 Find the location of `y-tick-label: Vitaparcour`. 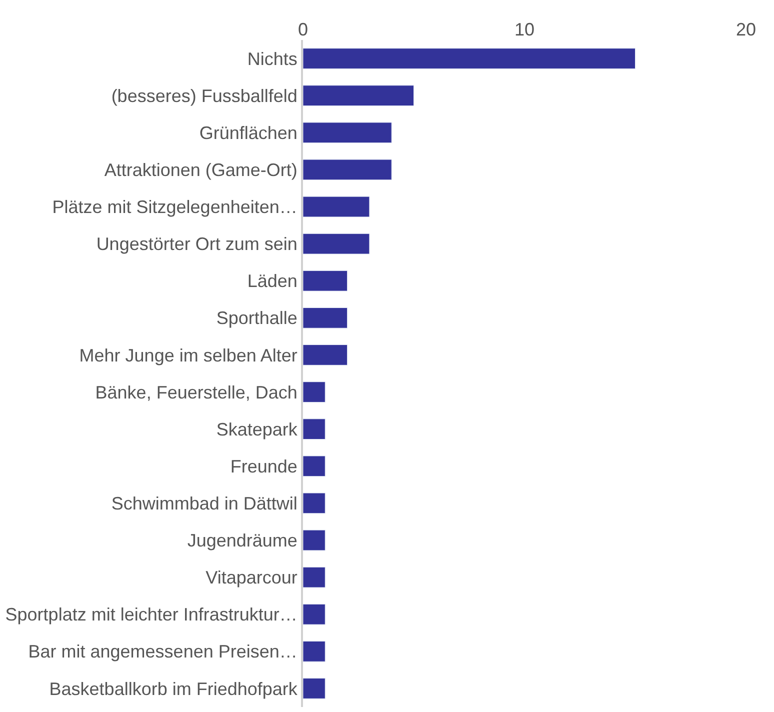

y-tick-label: Vitaparcour is located at coordinates (252, 578).